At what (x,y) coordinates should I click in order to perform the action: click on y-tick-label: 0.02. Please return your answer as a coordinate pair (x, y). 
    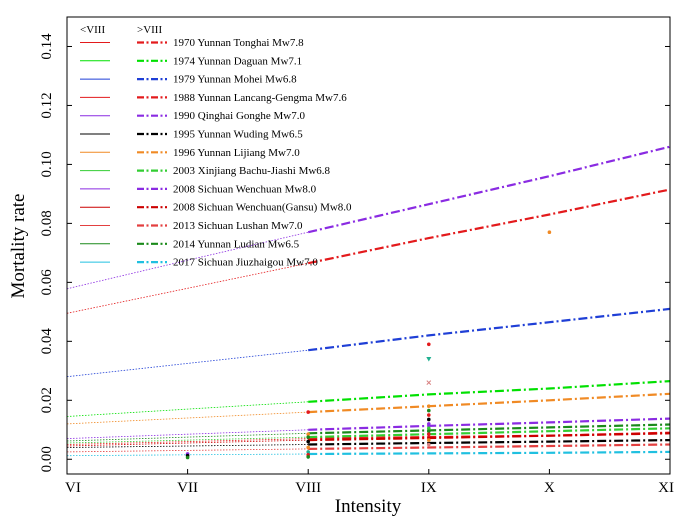
    Looking at the image, I should click on (47, 400).